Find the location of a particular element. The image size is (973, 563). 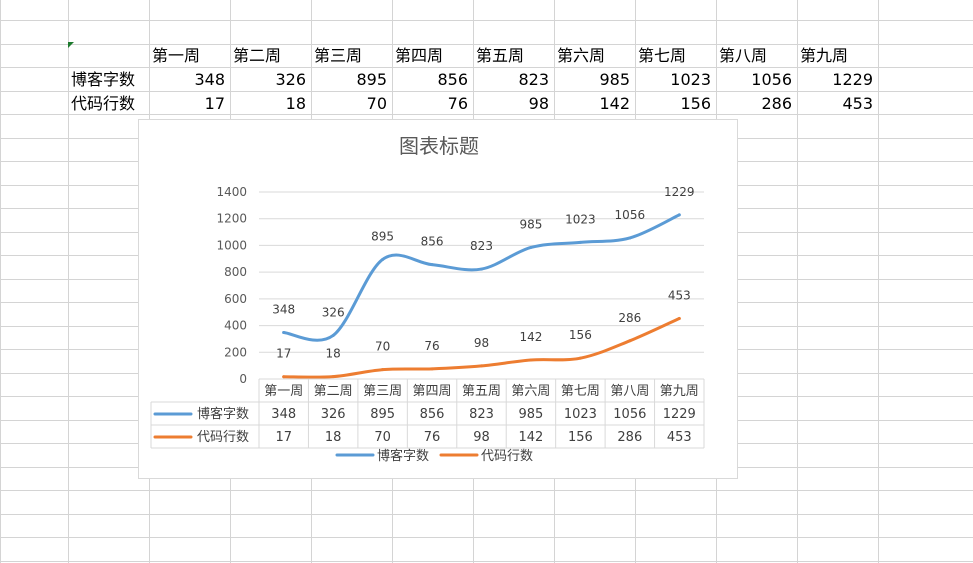

data-table-value: 895 is located at coordinates (382, 414).